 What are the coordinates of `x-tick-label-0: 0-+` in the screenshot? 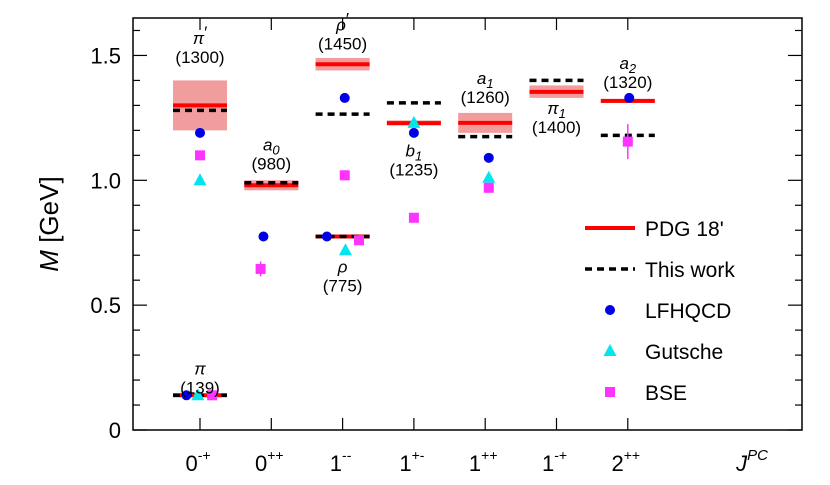 It's located at (197, 461).